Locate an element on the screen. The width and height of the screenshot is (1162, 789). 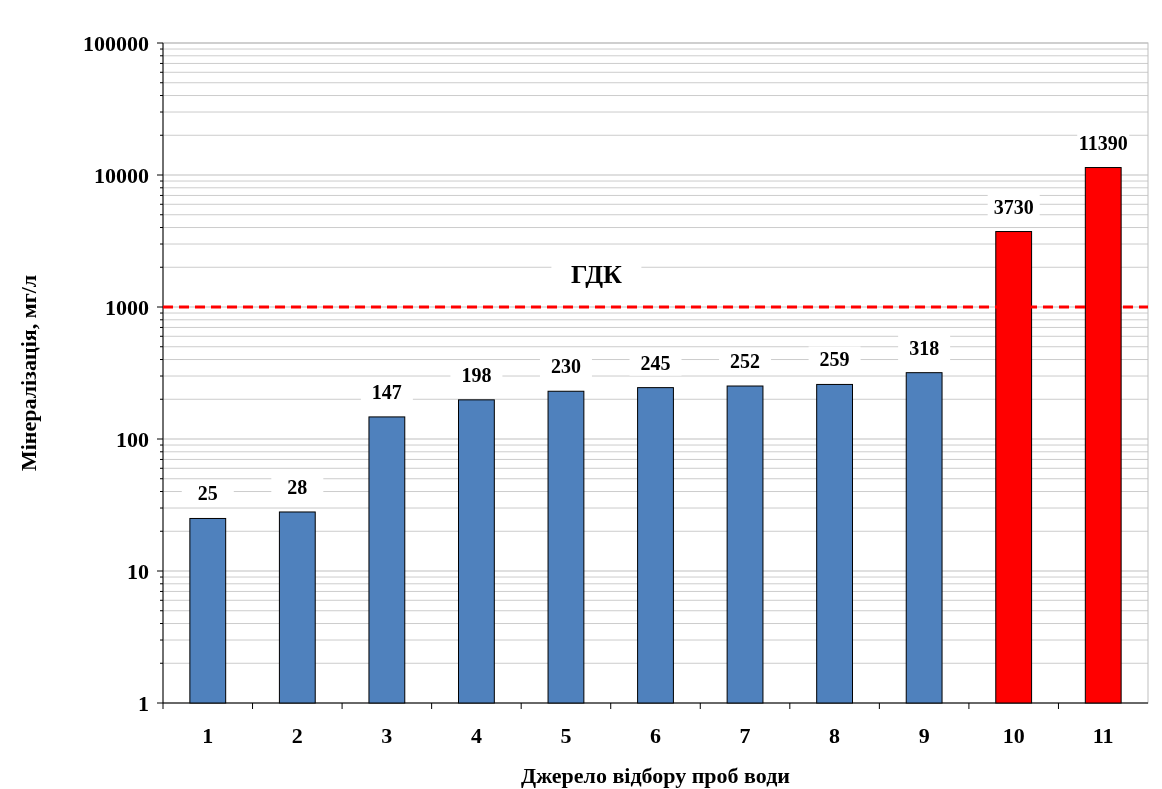
x-tick-label: 11 is located at coordinates (1103, 735).